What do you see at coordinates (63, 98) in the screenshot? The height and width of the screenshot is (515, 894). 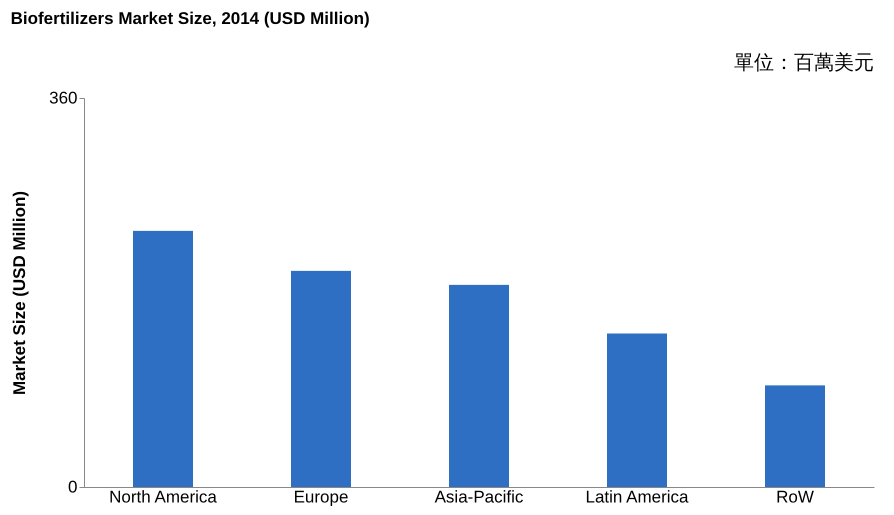 I see `y-tick-label: 360` at bounding box center [63, 98].